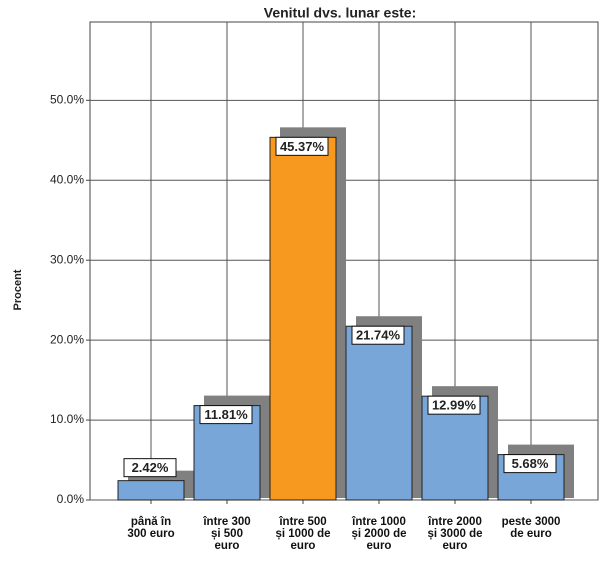 The image size is (613, 561). Describe the element at coordinates (67, 179) in the screenshot. I see `y-tick-label: 40.0%` at that location.